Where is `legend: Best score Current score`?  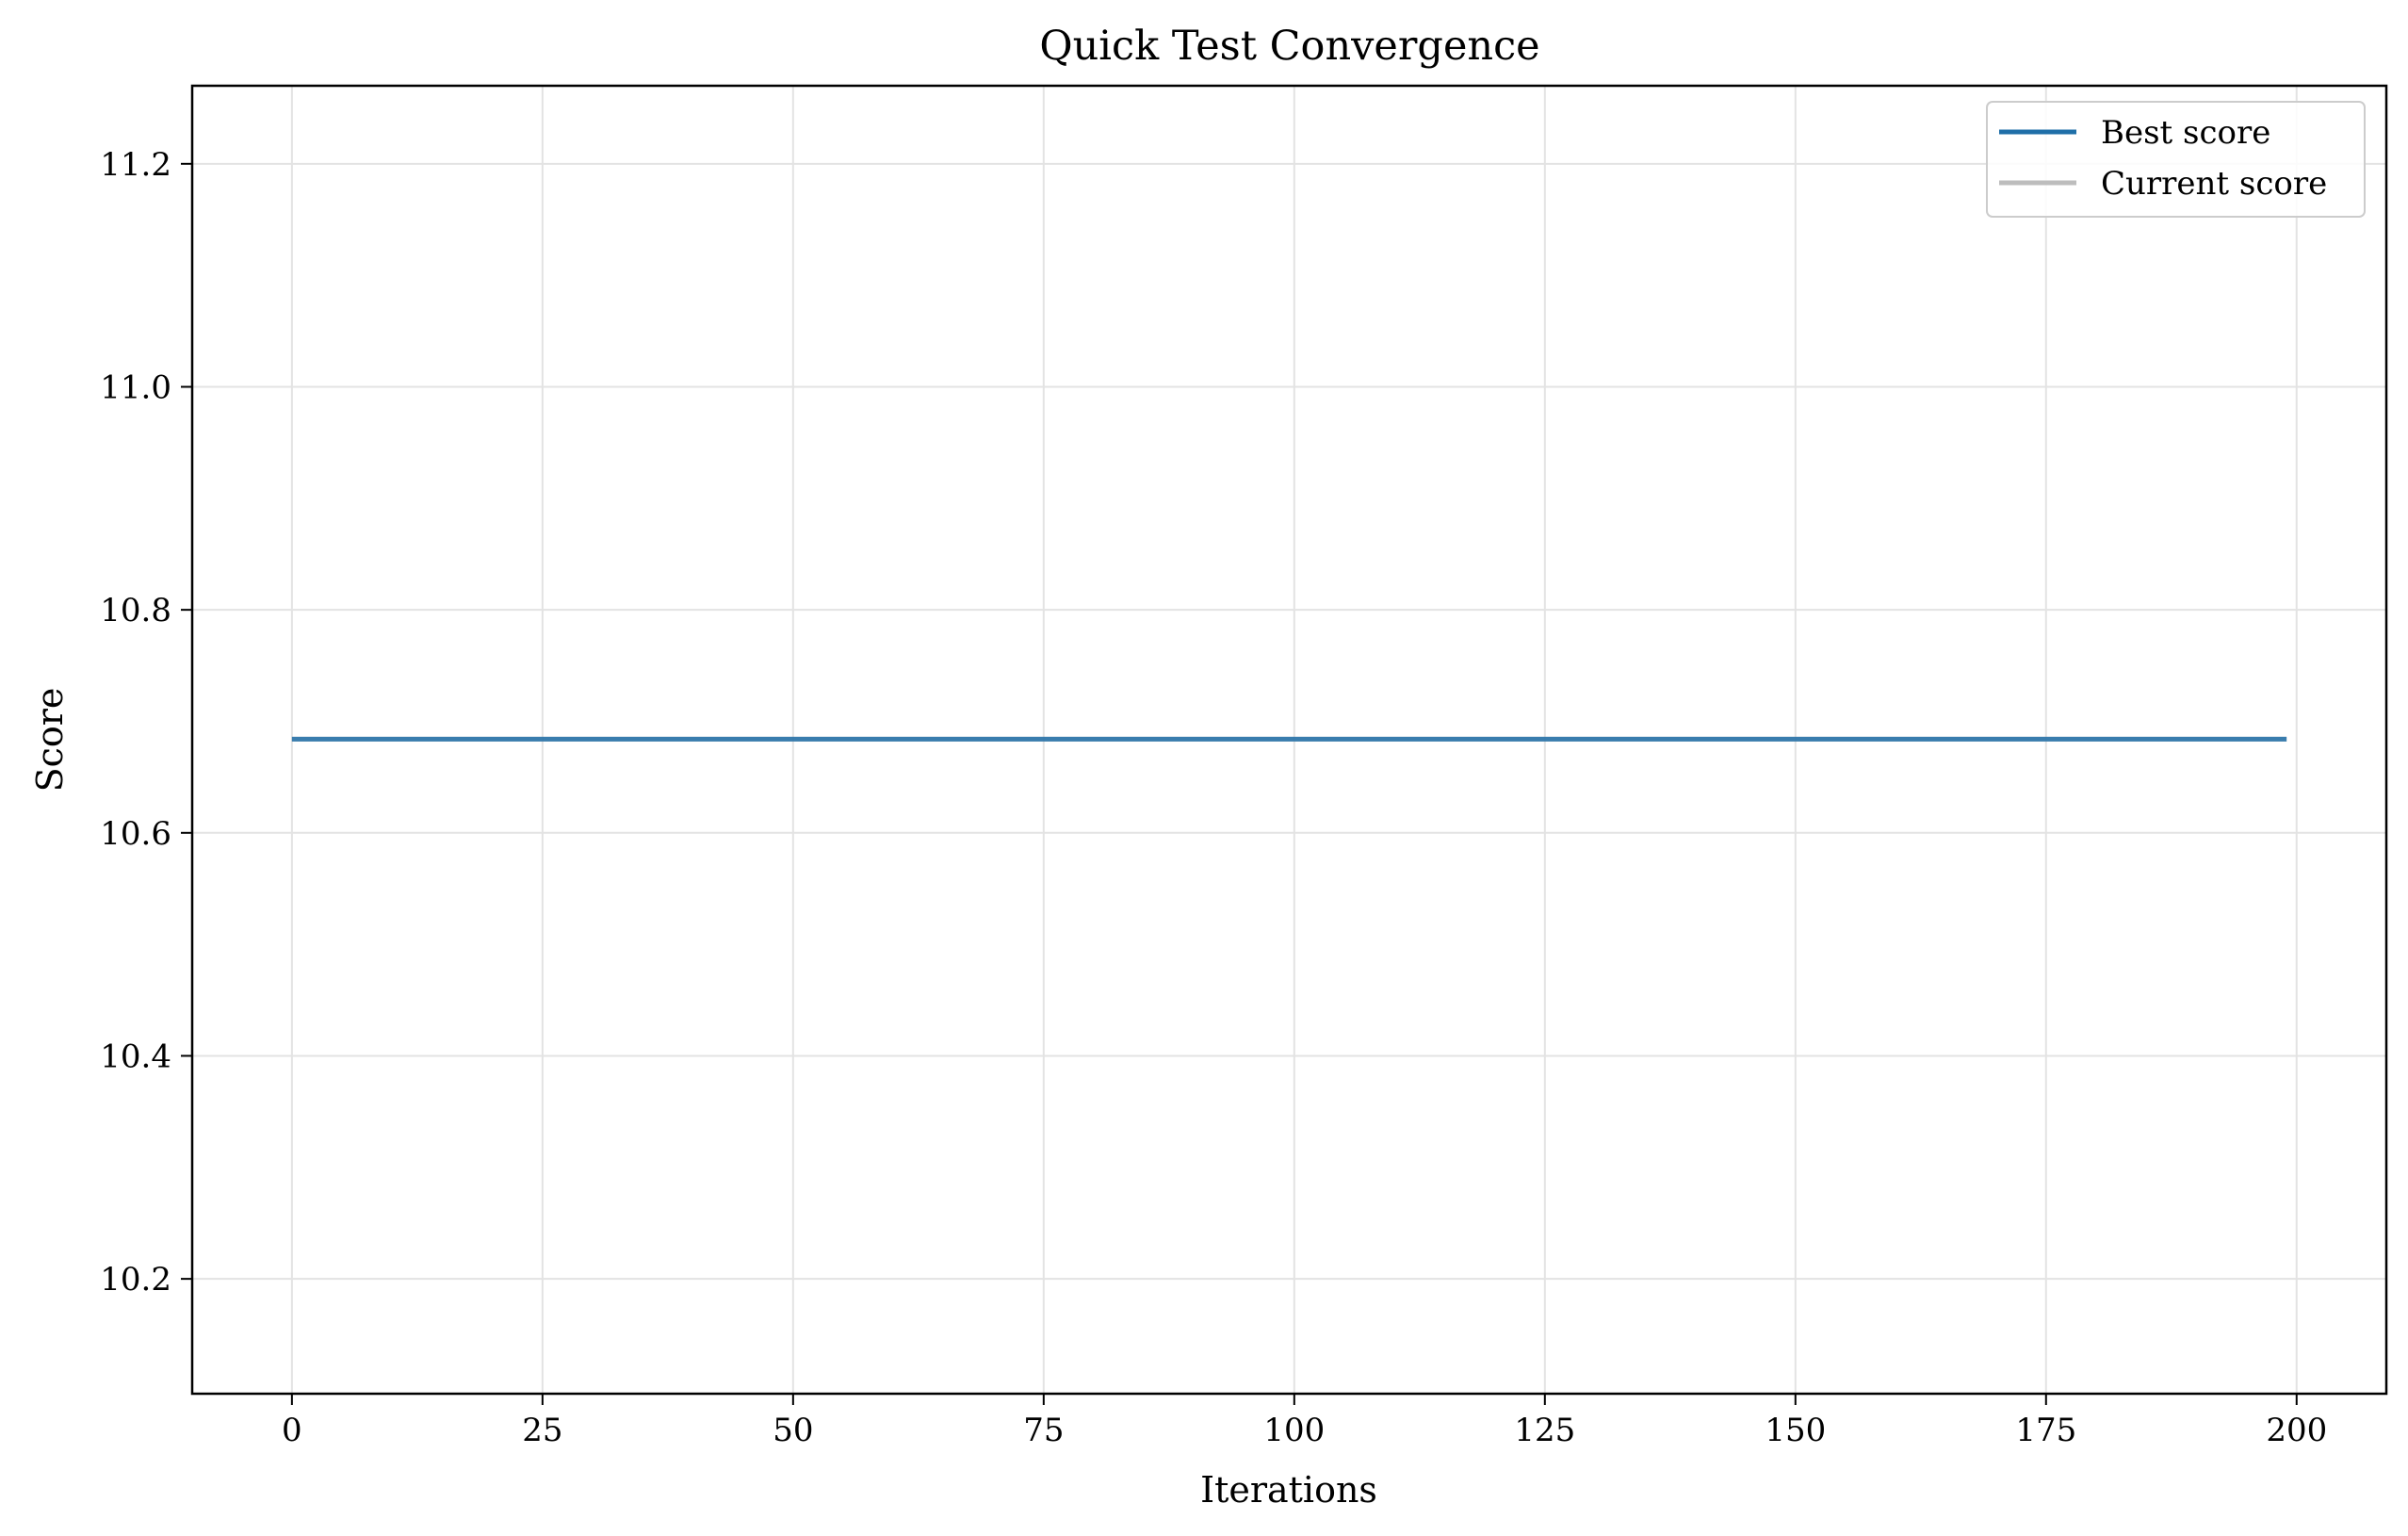
legend: Best score Current score is located at coordinates (2176, 159).